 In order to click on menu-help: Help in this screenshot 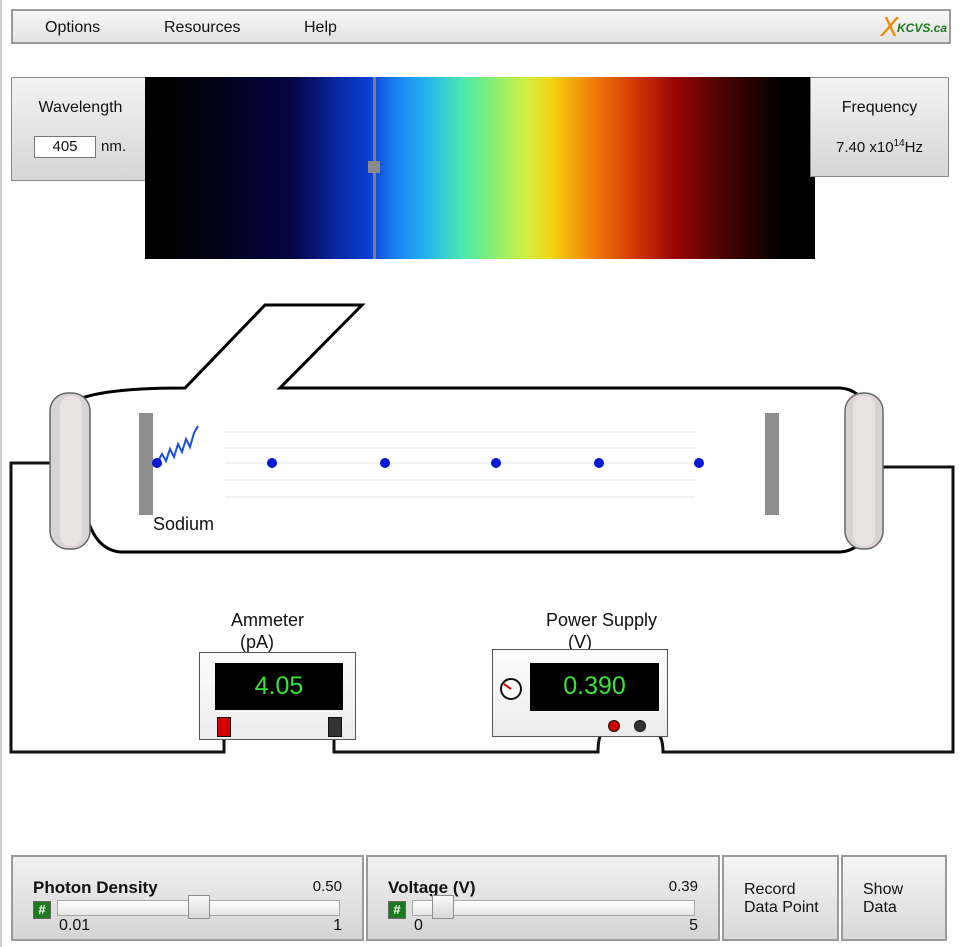, I will do `click(320, 27)`.